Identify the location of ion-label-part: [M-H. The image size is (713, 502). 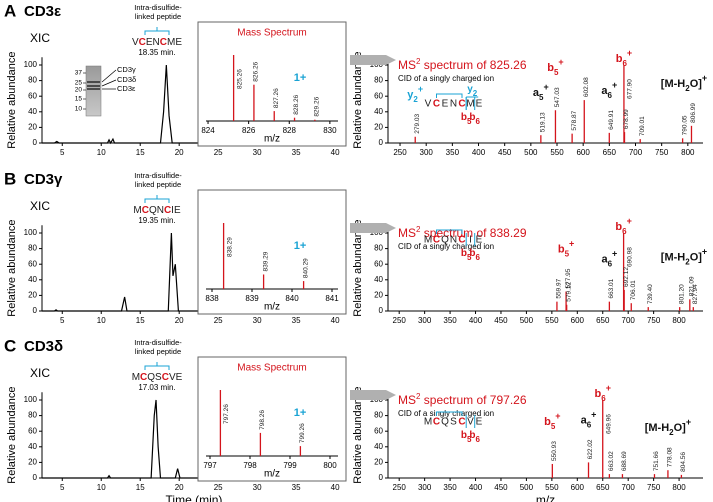
(673, 84).